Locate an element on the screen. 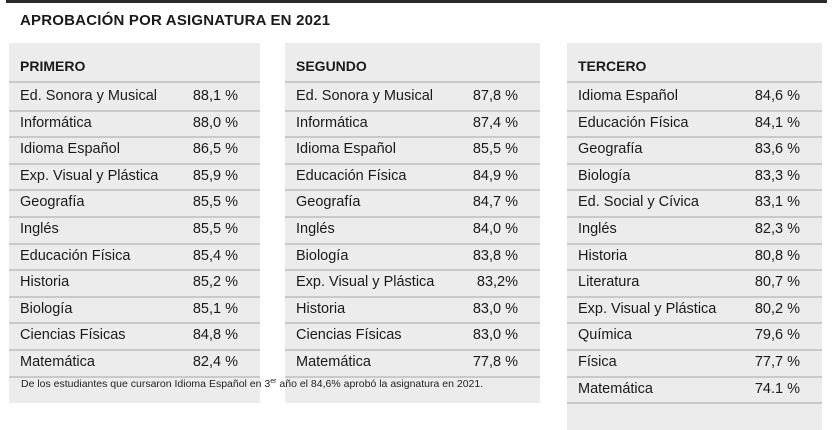 The height and width of the screenshot is (430, 833). value-cell: 85,2 % is located at coordinates (215, 282).